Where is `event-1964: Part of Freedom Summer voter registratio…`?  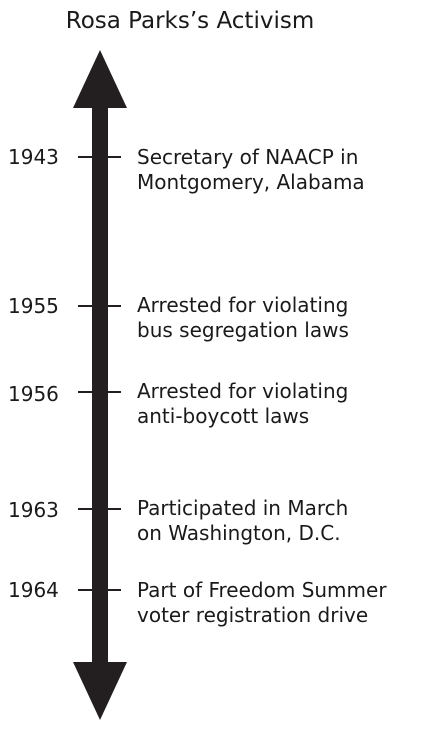
event-1964: Part of Freedom Summer voter registratio… is located at coordinates (262, 603).